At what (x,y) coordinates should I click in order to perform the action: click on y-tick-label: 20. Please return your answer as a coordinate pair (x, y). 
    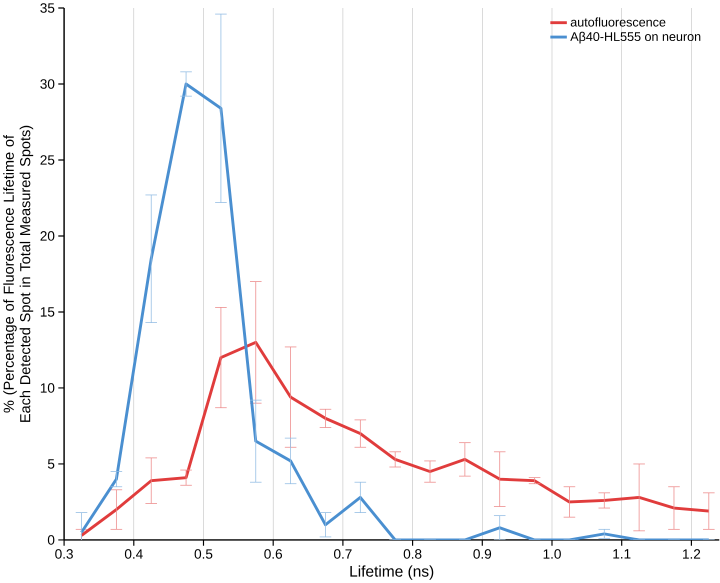
    Looking at the image, I should click on (47, 236).